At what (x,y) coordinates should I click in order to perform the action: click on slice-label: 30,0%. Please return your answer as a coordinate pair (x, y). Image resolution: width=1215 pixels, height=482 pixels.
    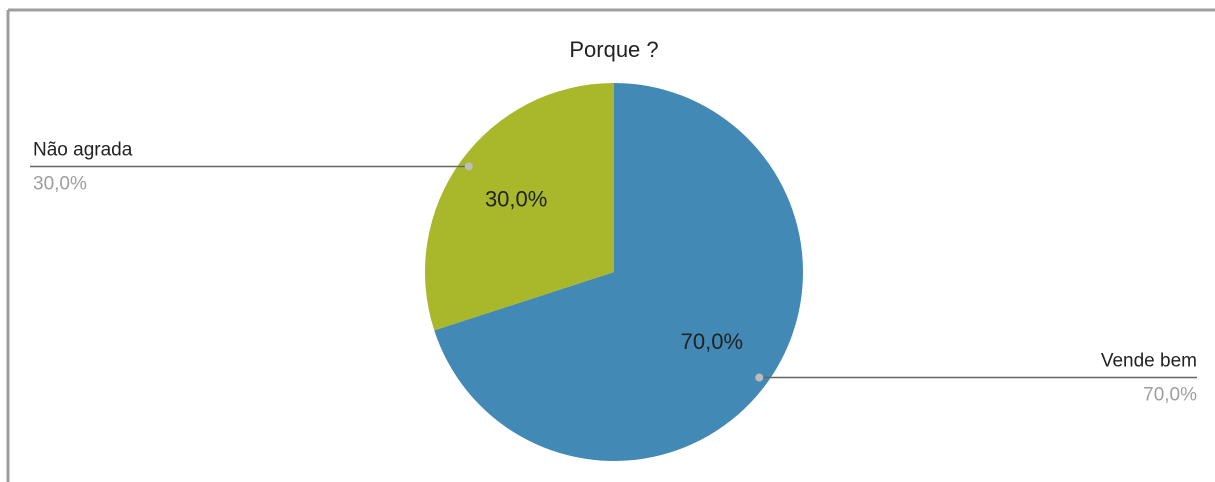
    Looking at the image, I should click on (516, 199).